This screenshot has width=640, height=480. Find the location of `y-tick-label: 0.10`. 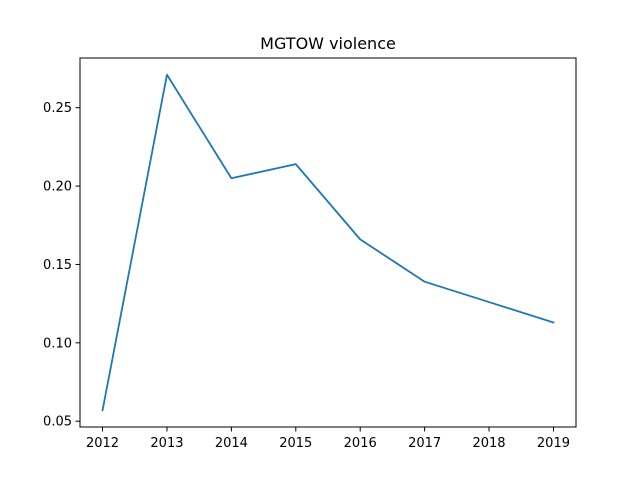

y-tick-label: 0.10 is located at coordinates (57, 343).